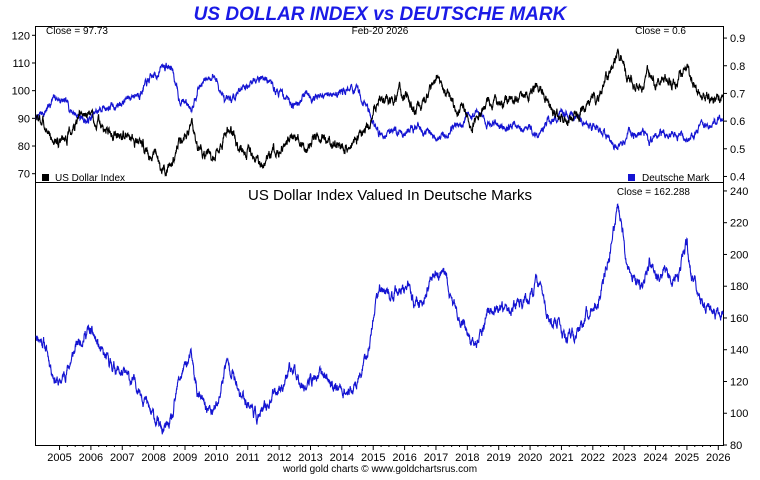  What do you see at coordinates (660, 31) in the screenshot?
I see `dm-close-label: Close = 0.6` at bounding box center [660, 31].